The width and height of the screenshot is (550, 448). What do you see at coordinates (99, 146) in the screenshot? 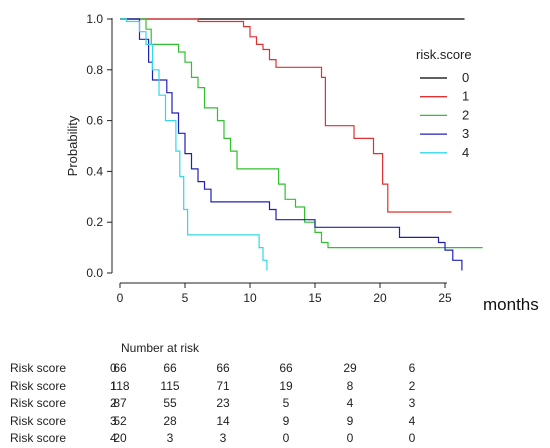
I see `y-ticks: 0.0 0.2 0.4 0.6 0.8 1.0` at bounding box center [99, 146].